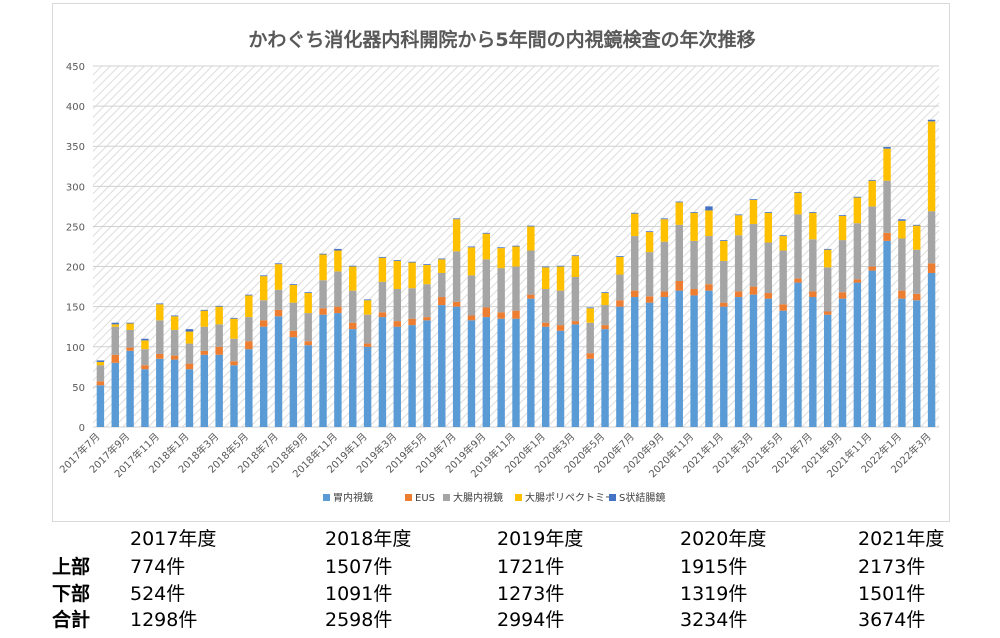 The image size is (1000, 638). Describe the element at coordinates (425, 498) in the screenshot. I see `legend-label: EUS` at that location.